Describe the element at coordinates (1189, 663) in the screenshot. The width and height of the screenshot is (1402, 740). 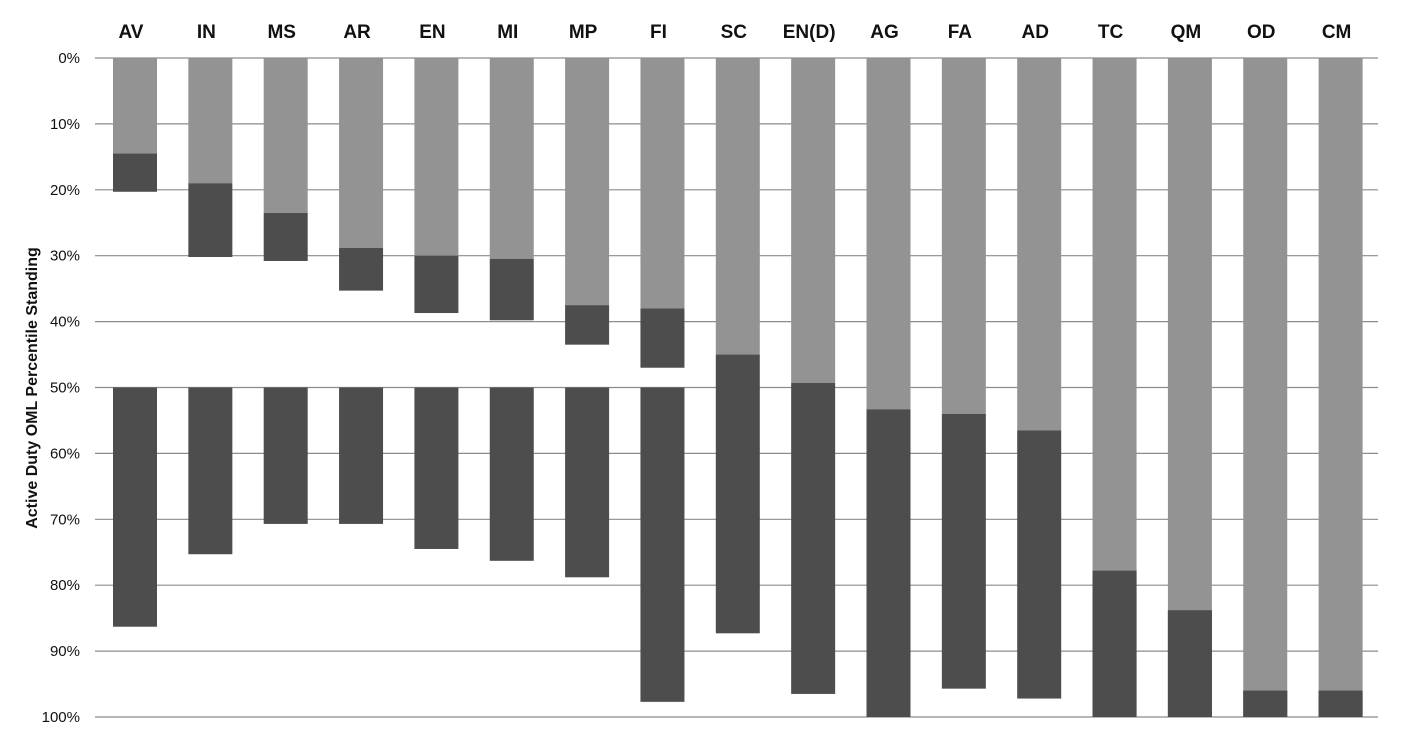
I see `bar-dark-lower-qm` at that location.